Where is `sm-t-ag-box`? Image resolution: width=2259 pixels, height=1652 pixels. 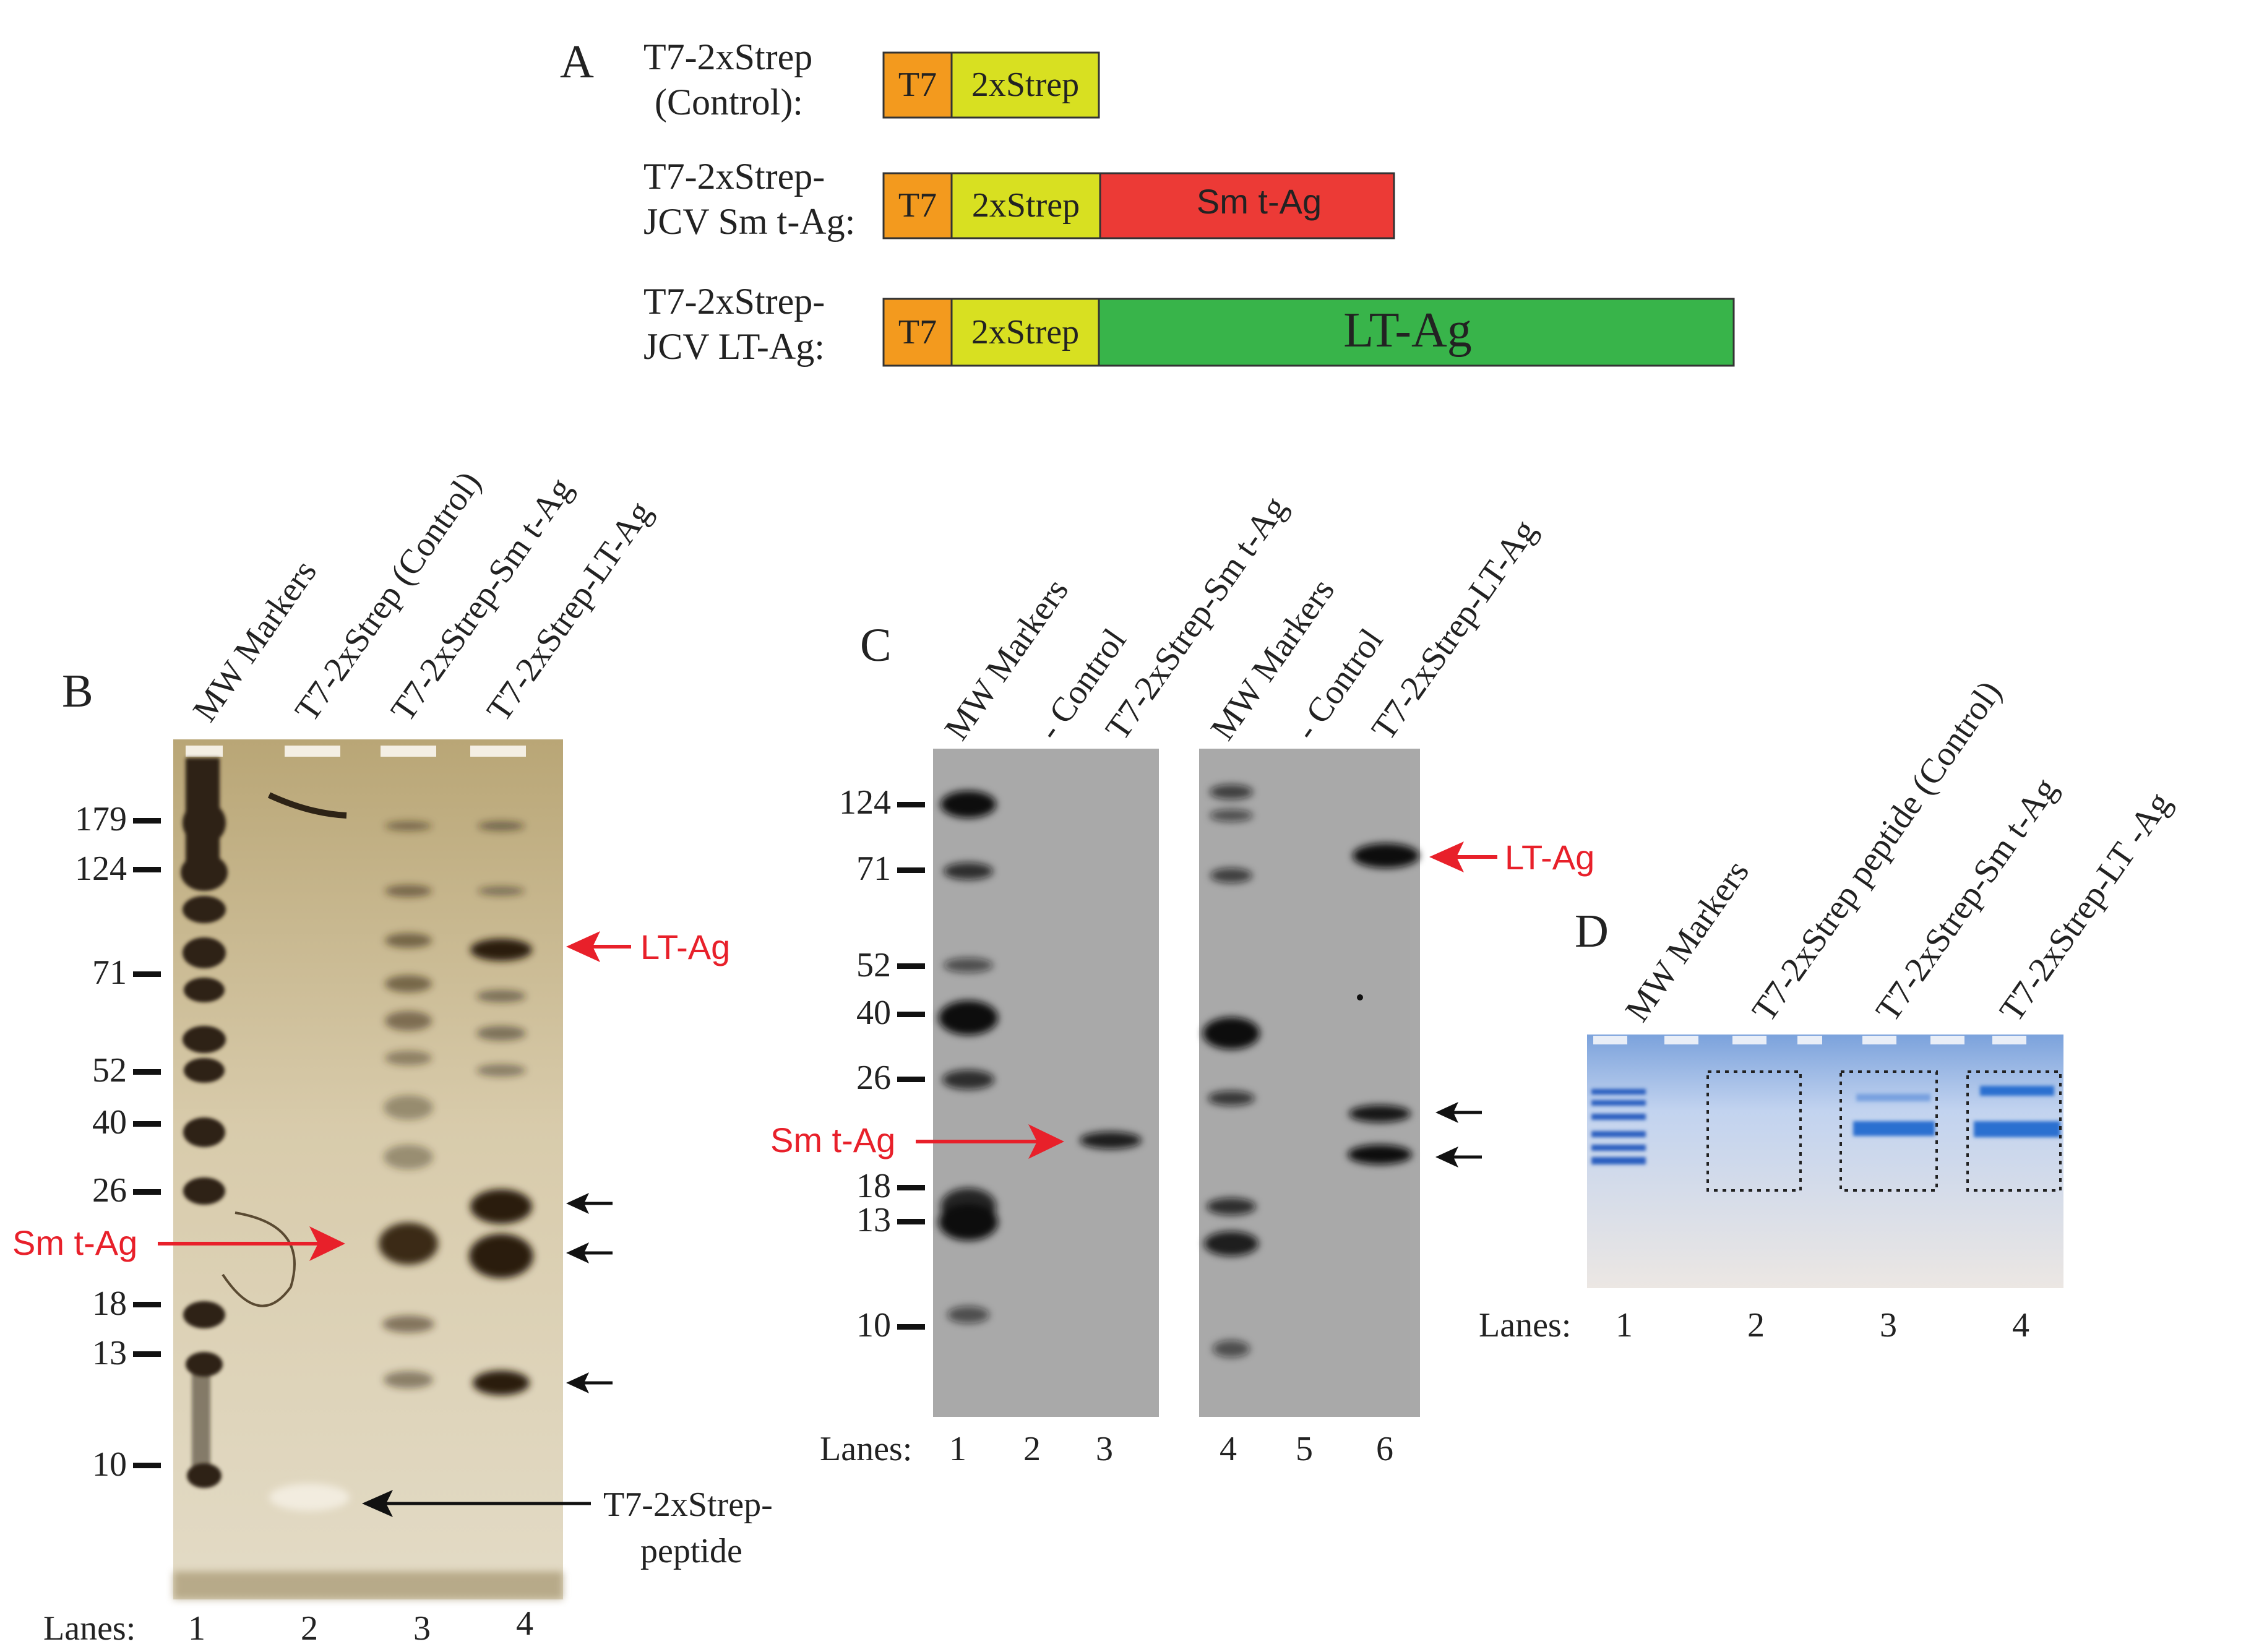 sm-t-ag-box is located at coordinates (1247, 205).